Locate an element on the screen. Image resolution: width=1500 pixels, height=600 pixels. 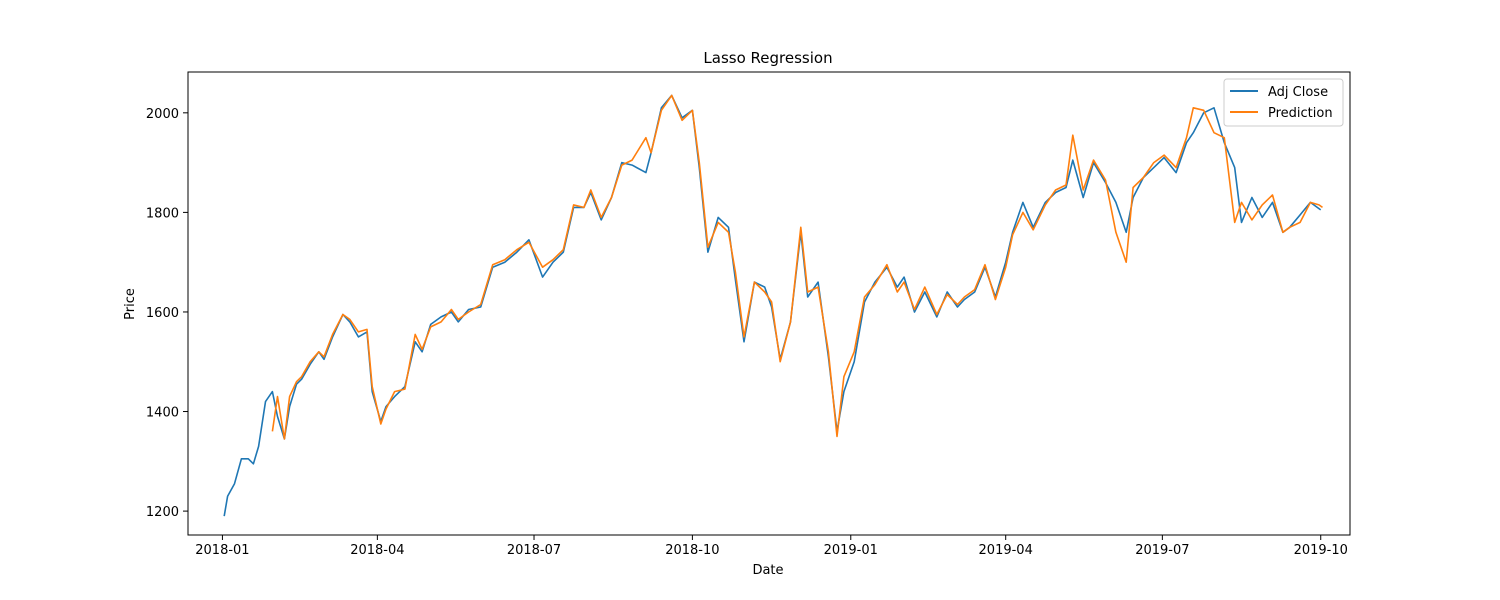
x-tick-label: 2018-10 is located at coordinates (692, 550).